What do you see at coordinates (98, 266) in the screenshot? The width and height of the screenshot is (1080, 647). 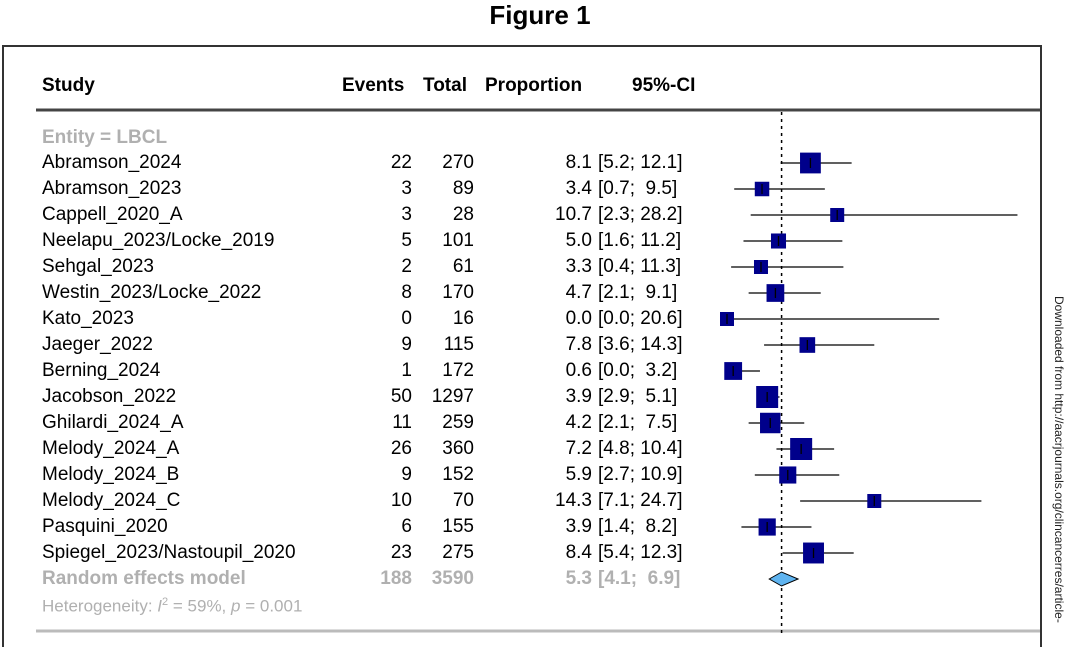 I see `study-study: Sehgal_2023` at bounding box center [98, 266].